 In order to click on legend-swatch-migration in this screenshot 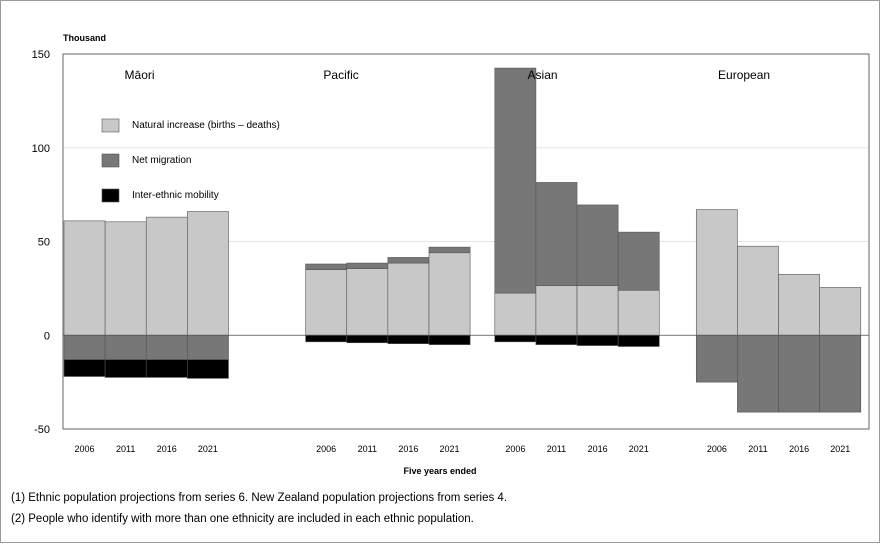, I will do `click(110, 160)`.